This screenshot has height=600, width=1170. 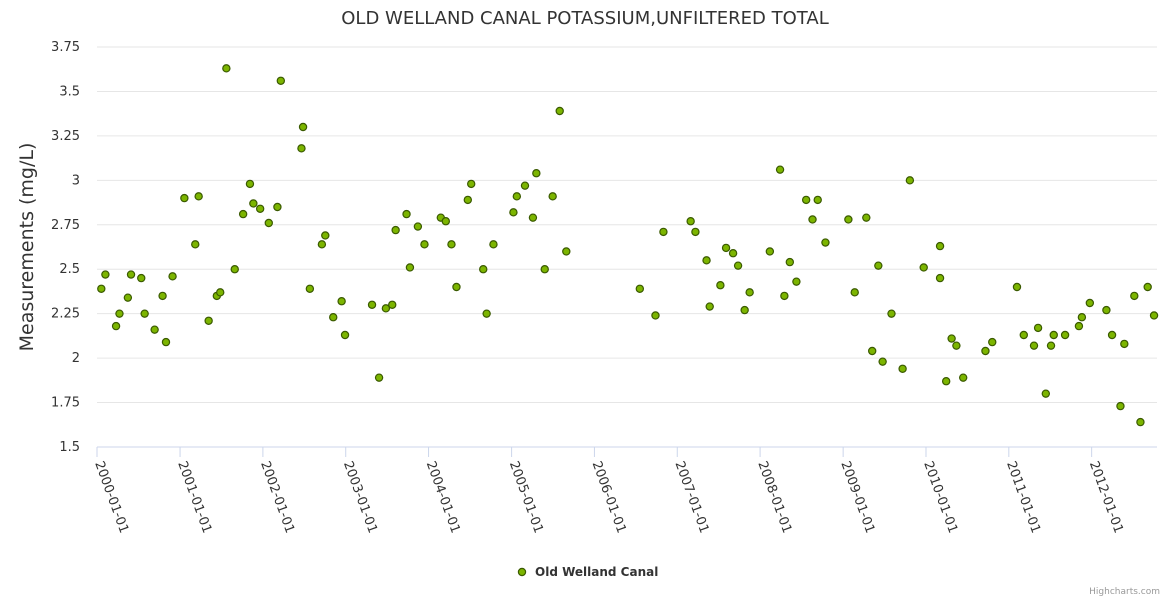 I want to click on legend: Old Welland Canal, so click(x=587, y=572).